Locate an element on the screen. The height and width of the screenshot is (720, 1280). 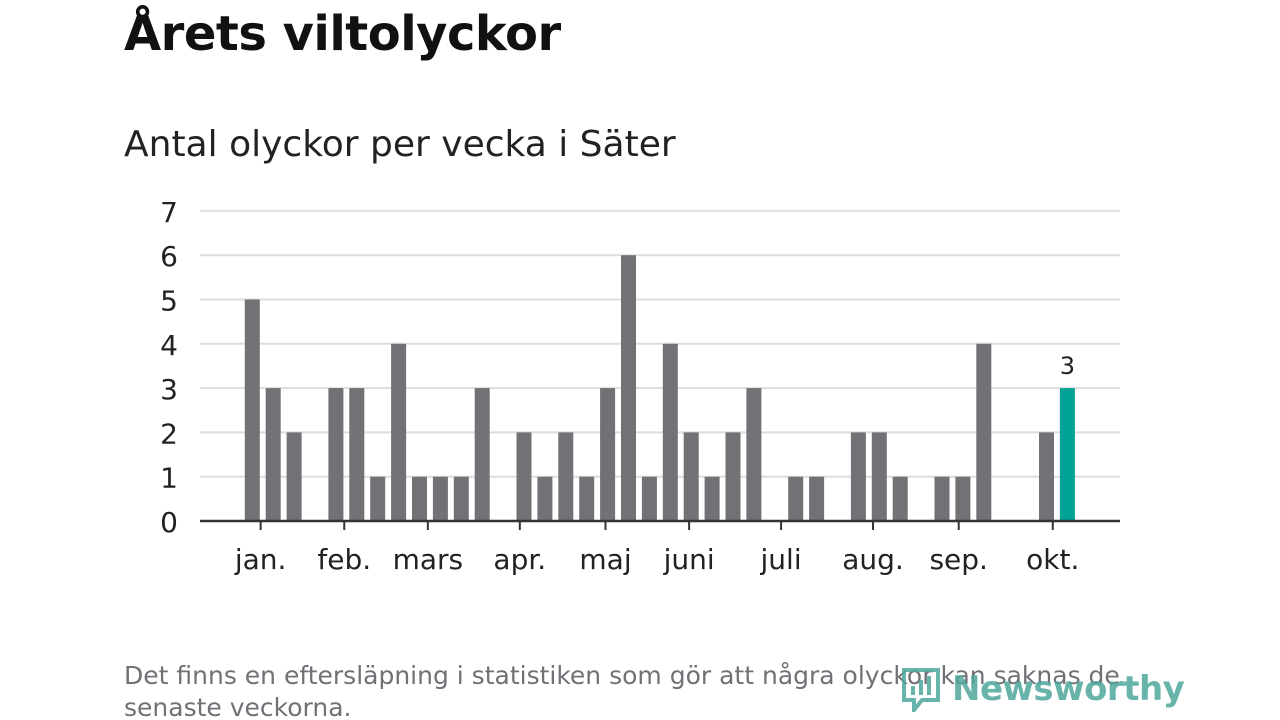
newsworthy-logo-text: Newsworthy is located at coordinates (1068, 689).